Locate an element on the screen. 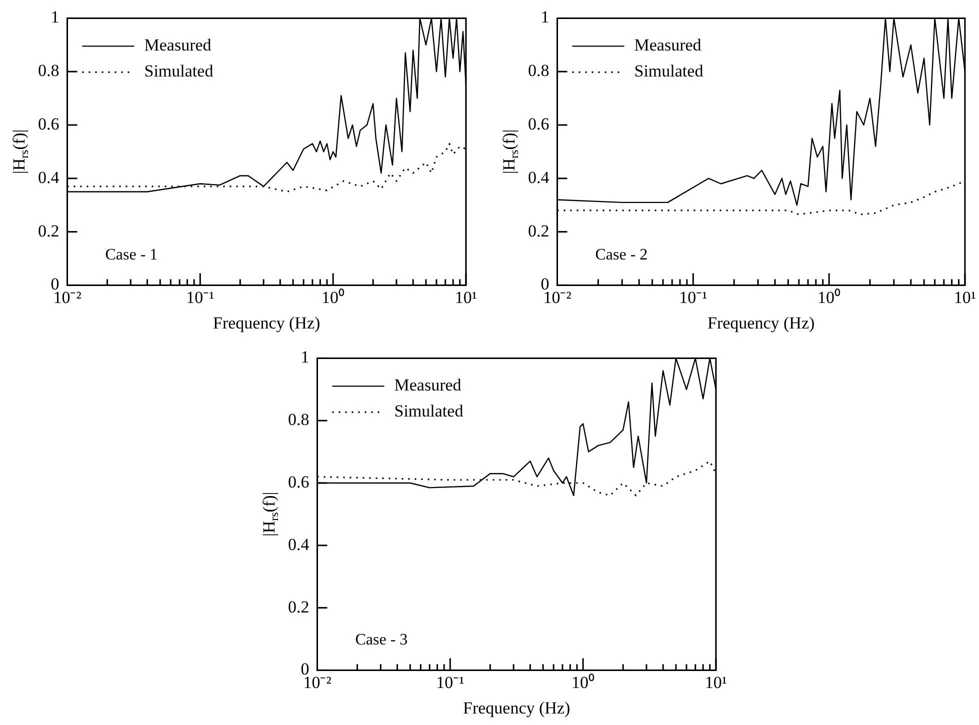 Image resolution: width=979 pixels, height=725 pixels. annotation: Case - 1 is located at coordinates (131, 255).